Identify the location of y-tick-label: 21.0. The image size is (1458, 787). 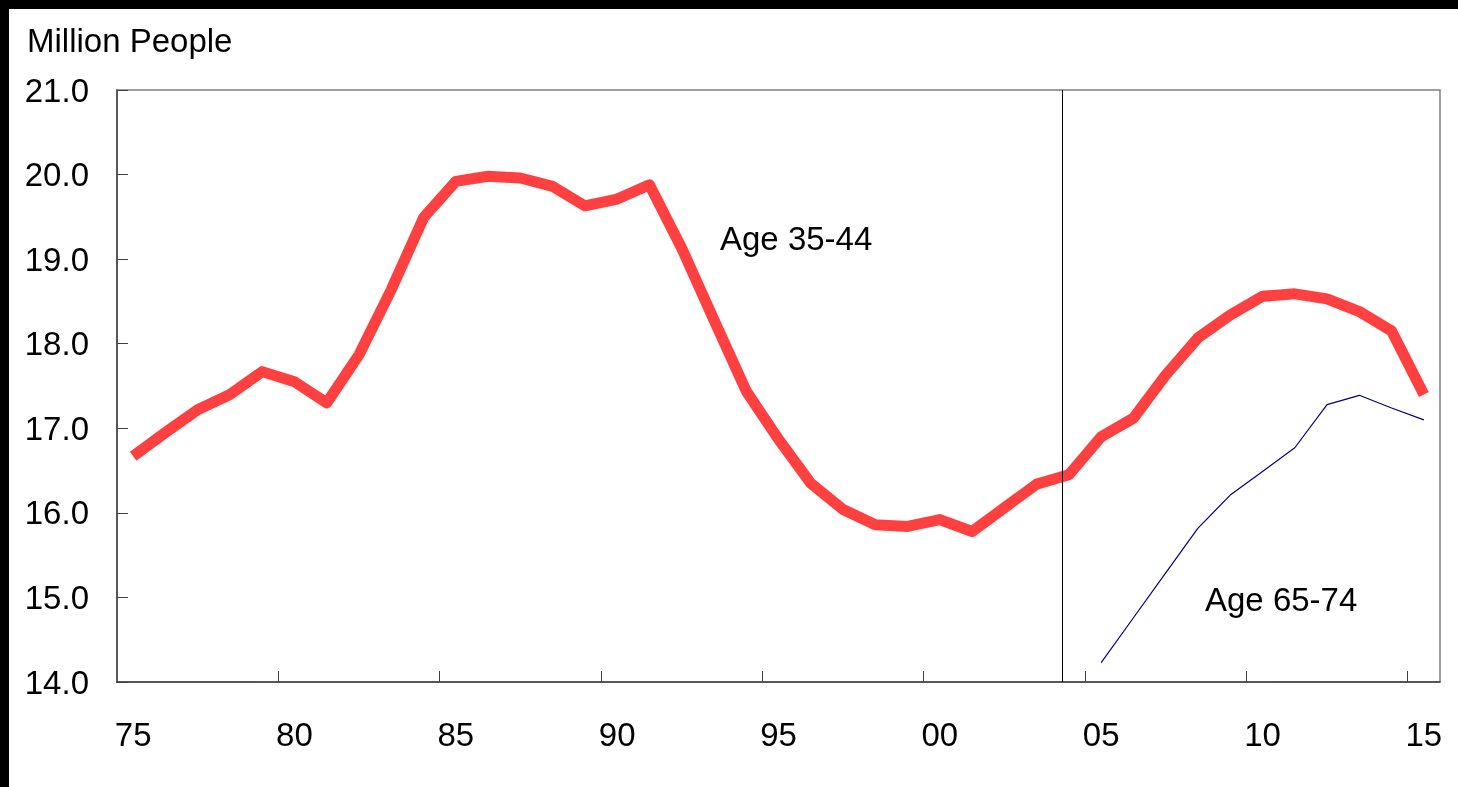
(56, 90).